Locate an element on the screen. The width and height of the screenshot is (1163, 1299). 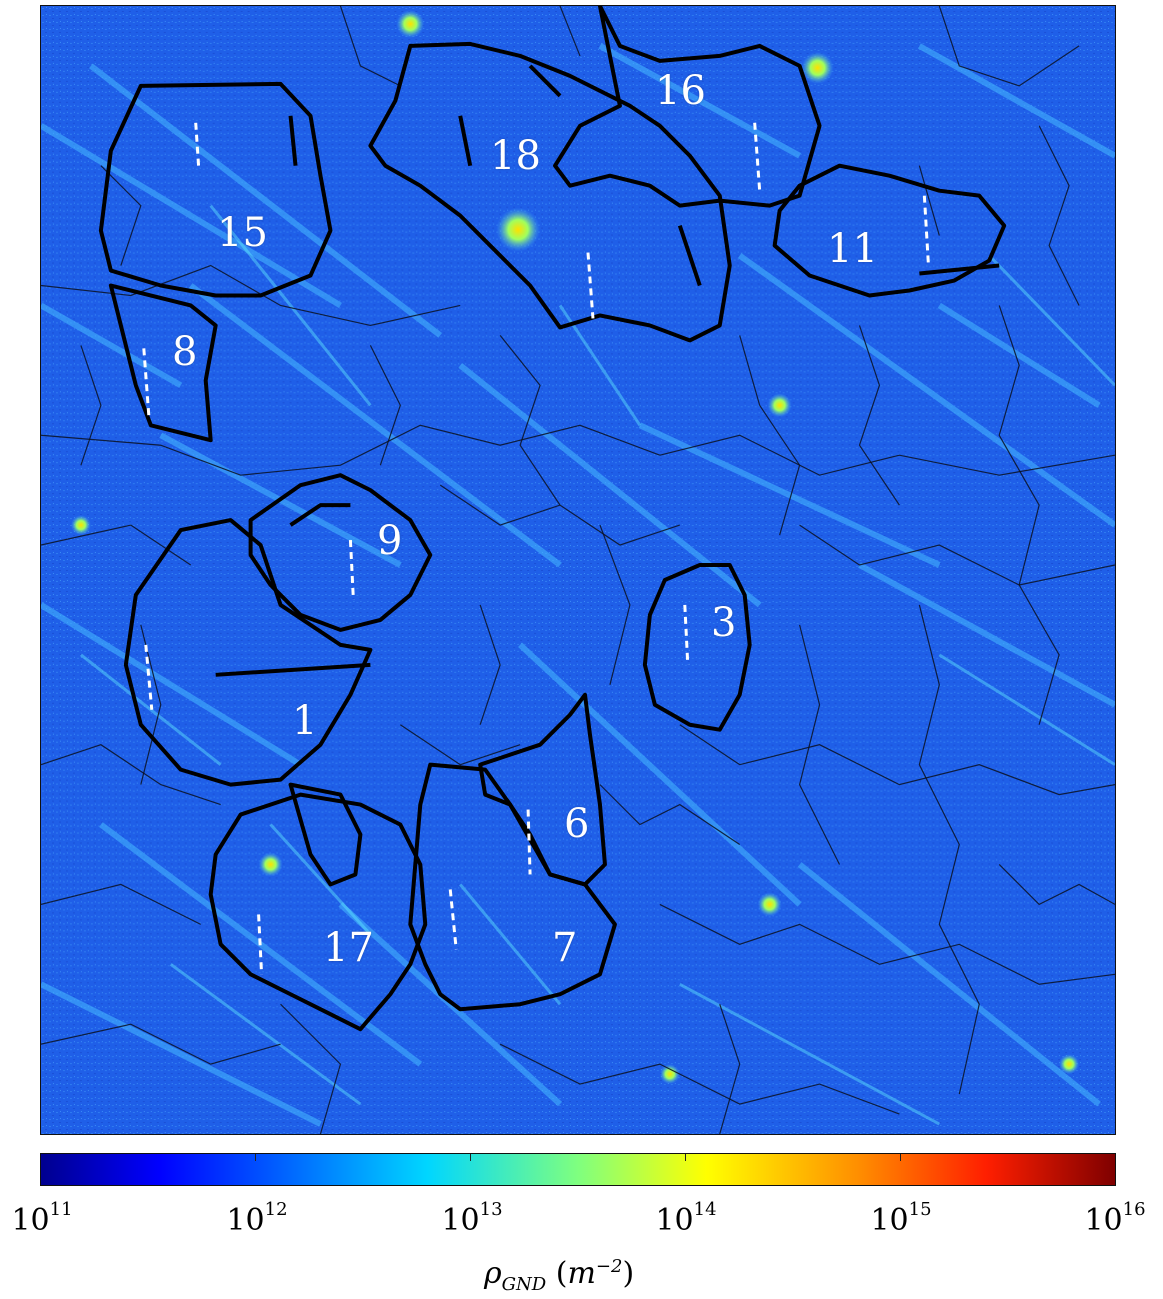
grain-label-7: 7 is located at coordinates (565, 948).